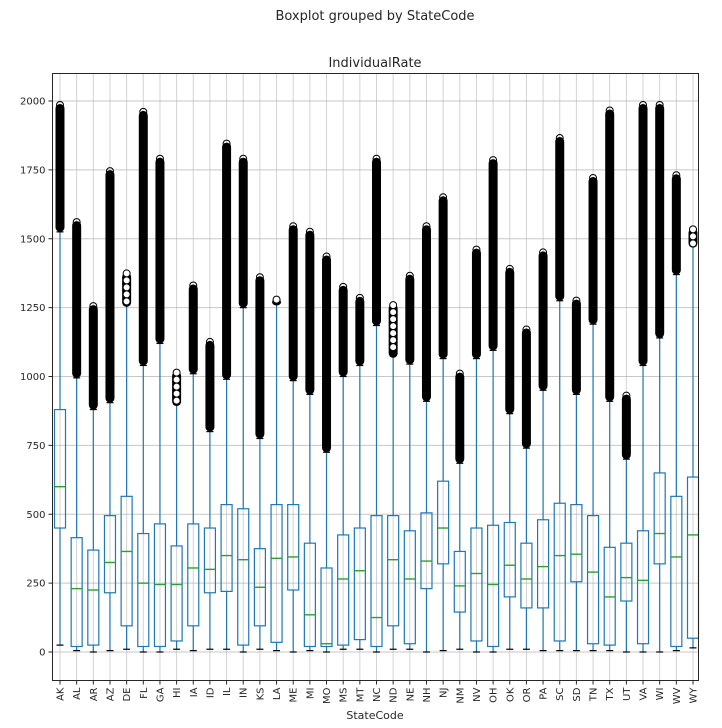 This screenshot has width=722, height=728. What do you see at coordinates (77, 693) in the screenshot?
I see `x-tick-label: AL` at bounding box center [77, 693].